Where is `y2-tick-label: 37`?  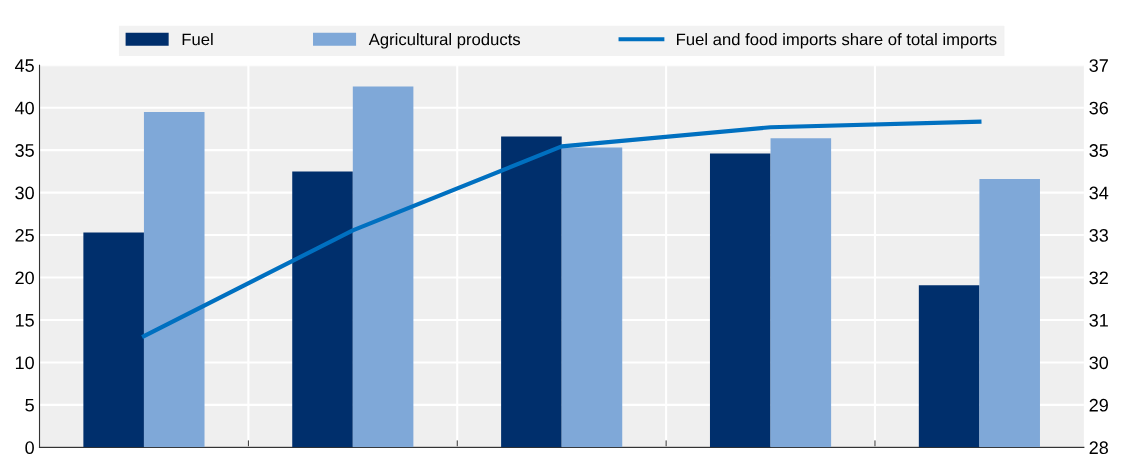 y2-tick-label: 37 is located at coordinates (1098, 65).